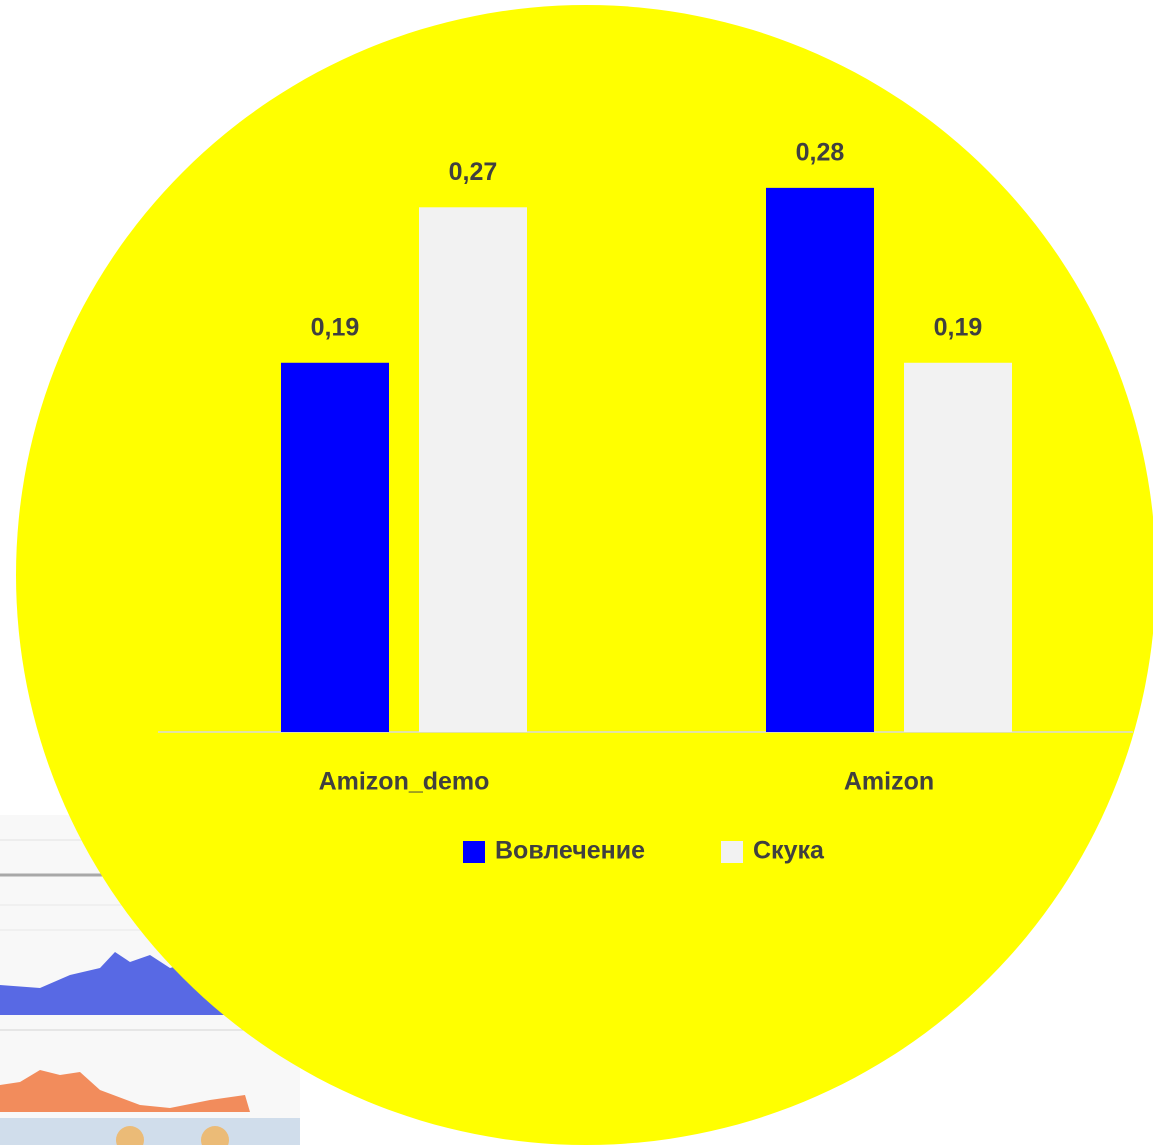  I want to click on fragment-strip, so click(150, 1131).